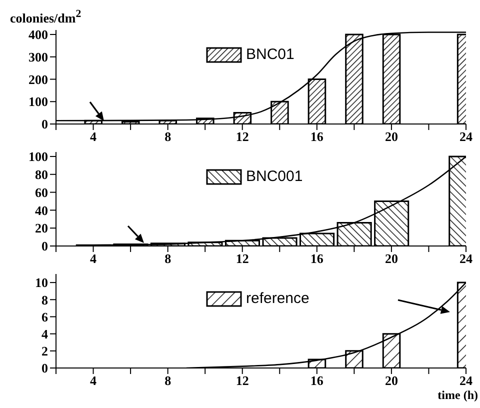 The image size is (480, 408). What do you see at coordinates (270, 54) in the screenshot?
I see `legend-label: BNC01` at bounding box center [270, 54].